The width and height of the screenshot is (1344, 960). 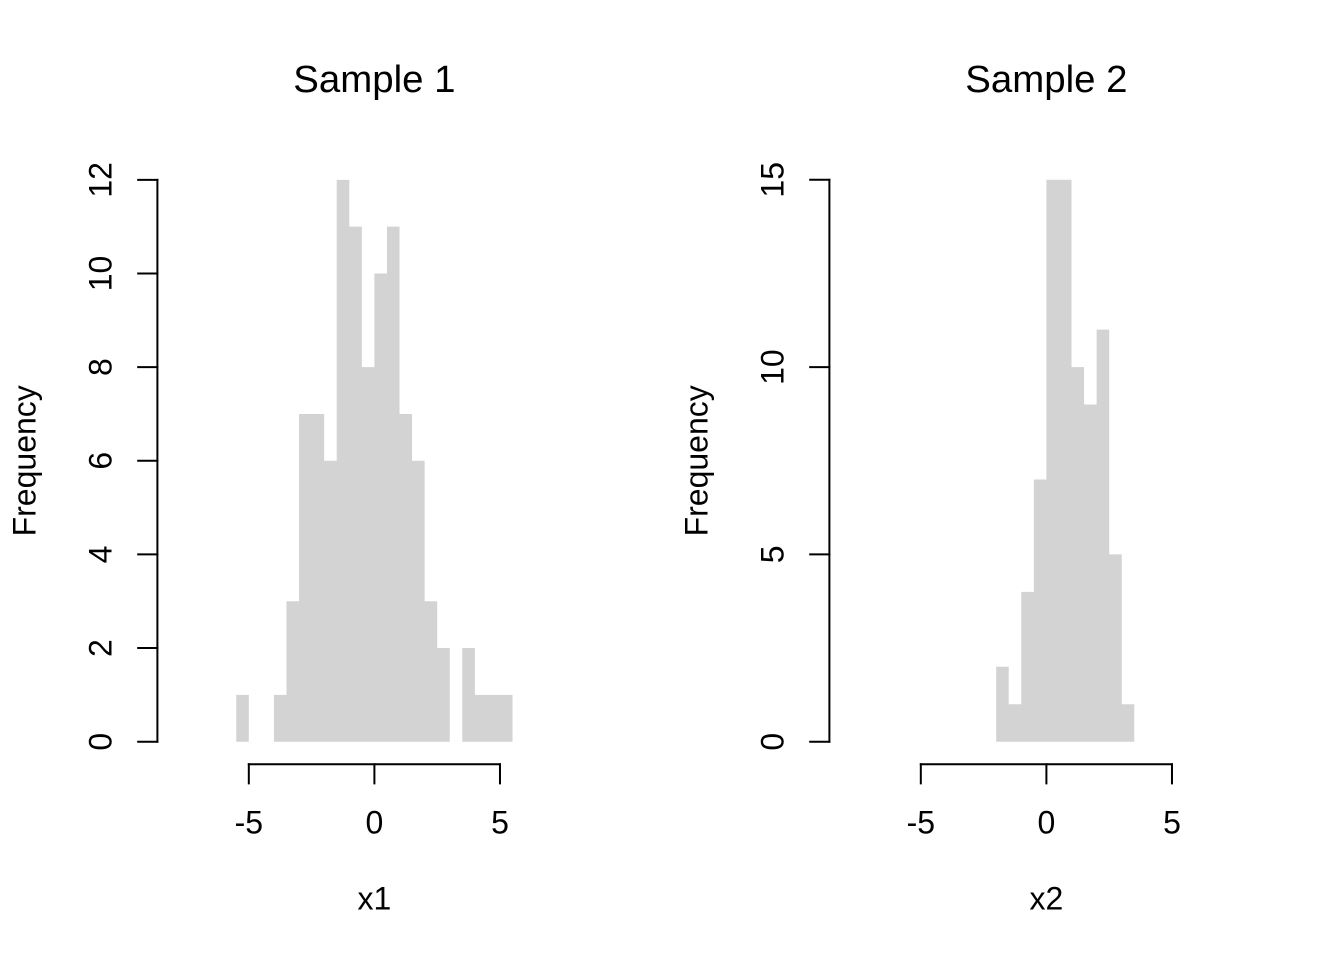 What do you see at coordinates (375, 899) in the screenshot?
I see `svg-text: x1` at bounding box center [375, 899].